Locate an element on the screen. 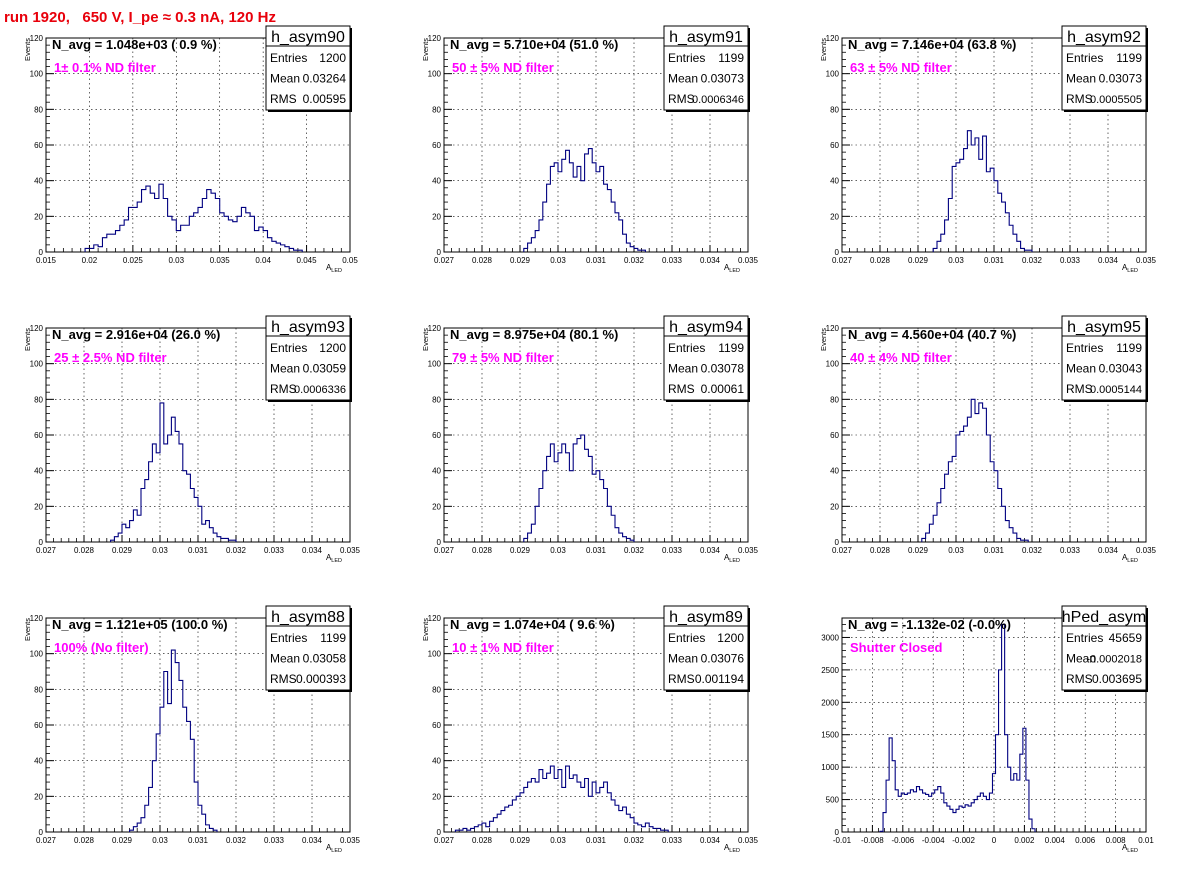  x-tick-label: 0.031 is located at coordinates (596, 840).